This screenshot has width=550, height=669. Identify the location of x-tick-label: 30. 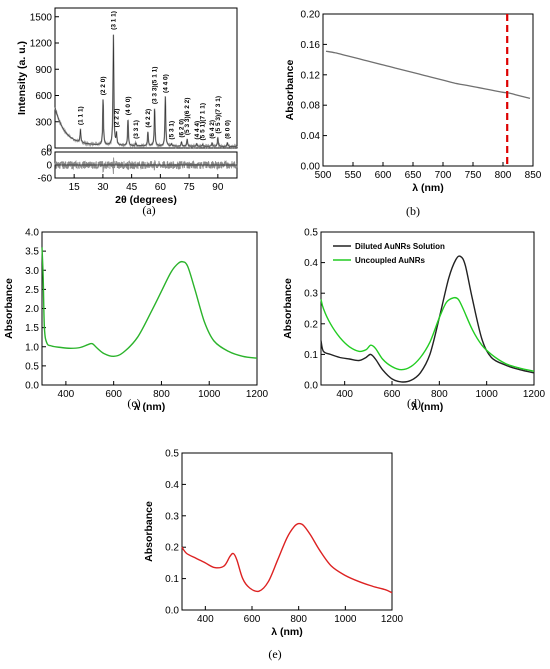
(103, 187).